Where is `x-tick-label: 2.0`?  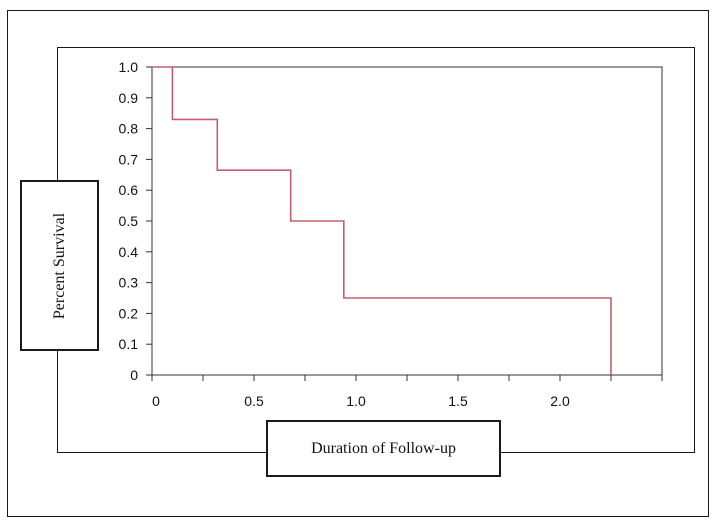 x-tick-label: 2.0 is located at coordinates (560, 401).